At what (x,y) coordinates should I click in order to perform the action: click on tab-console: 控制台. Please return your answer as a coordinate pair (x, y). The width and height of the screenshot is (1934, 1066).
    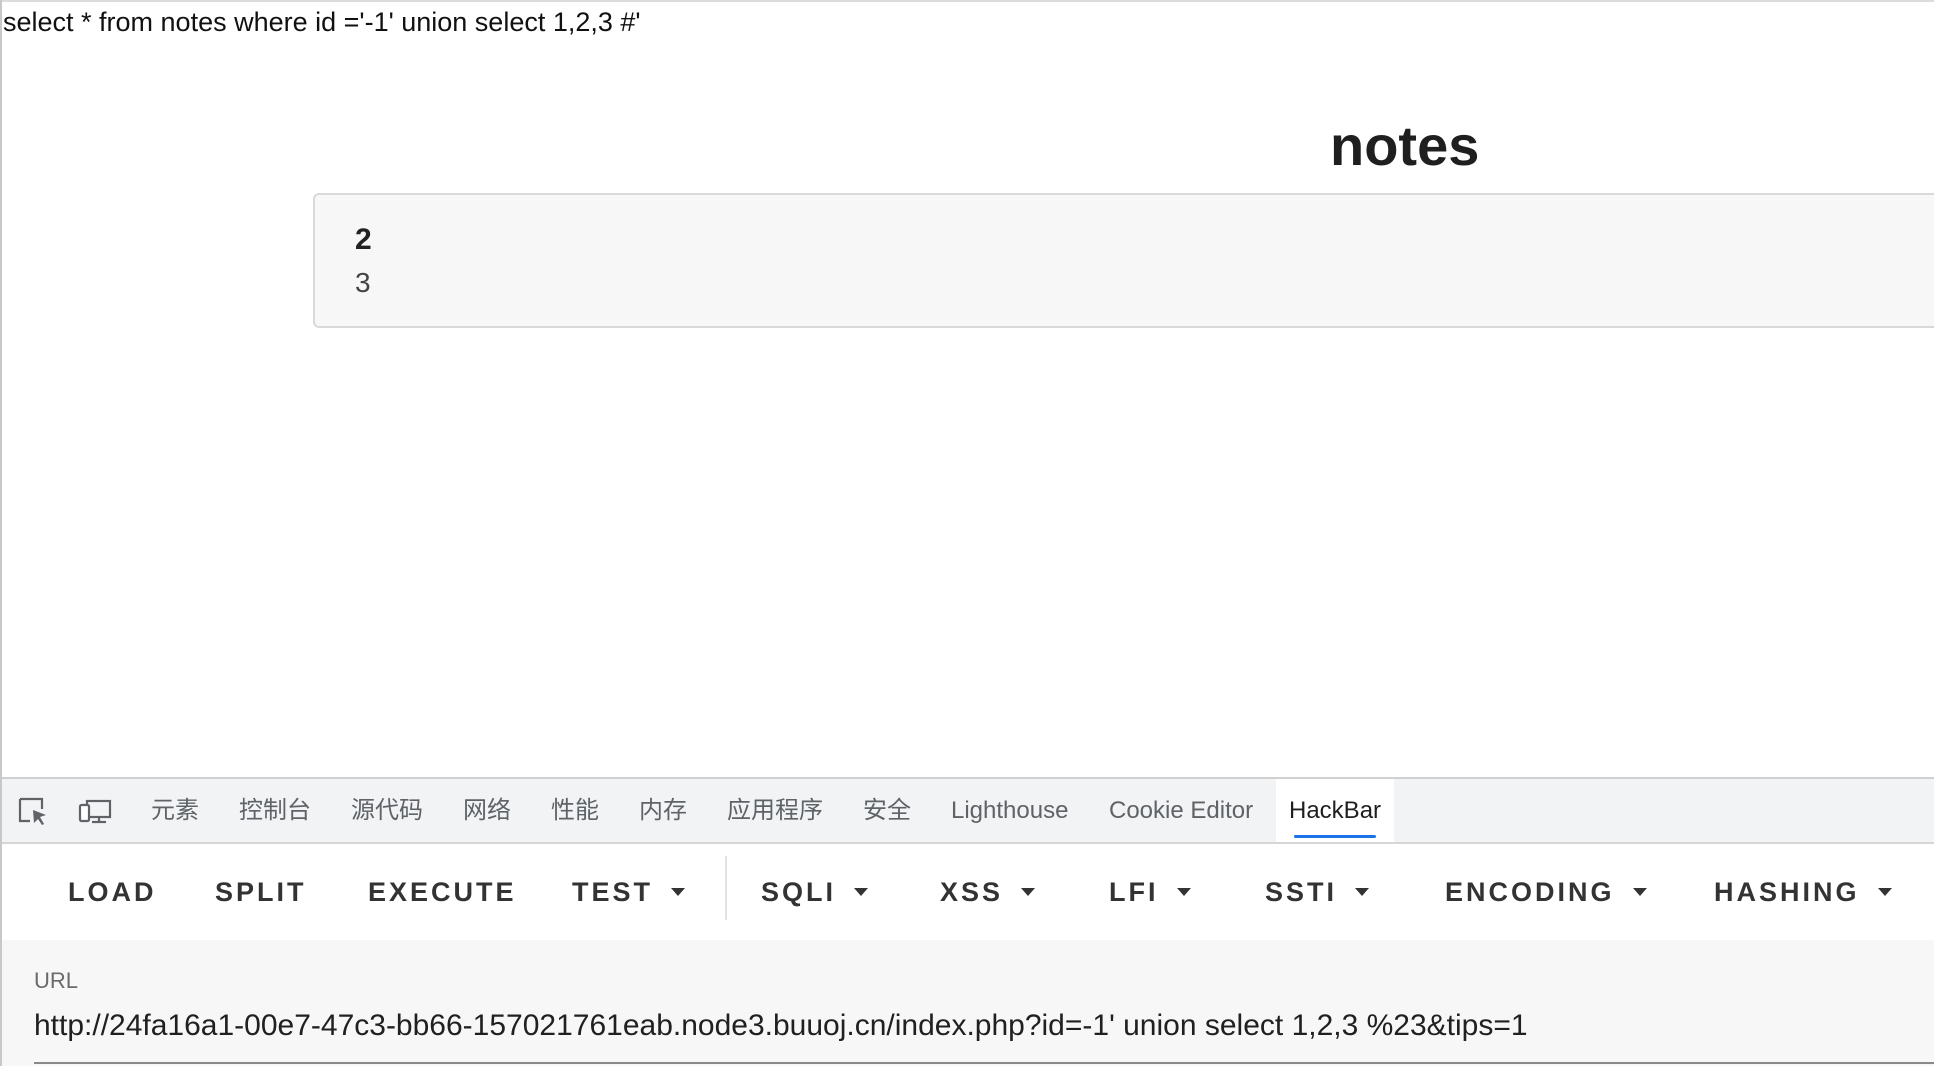
    Looking at the image, I should click on (275, 810).